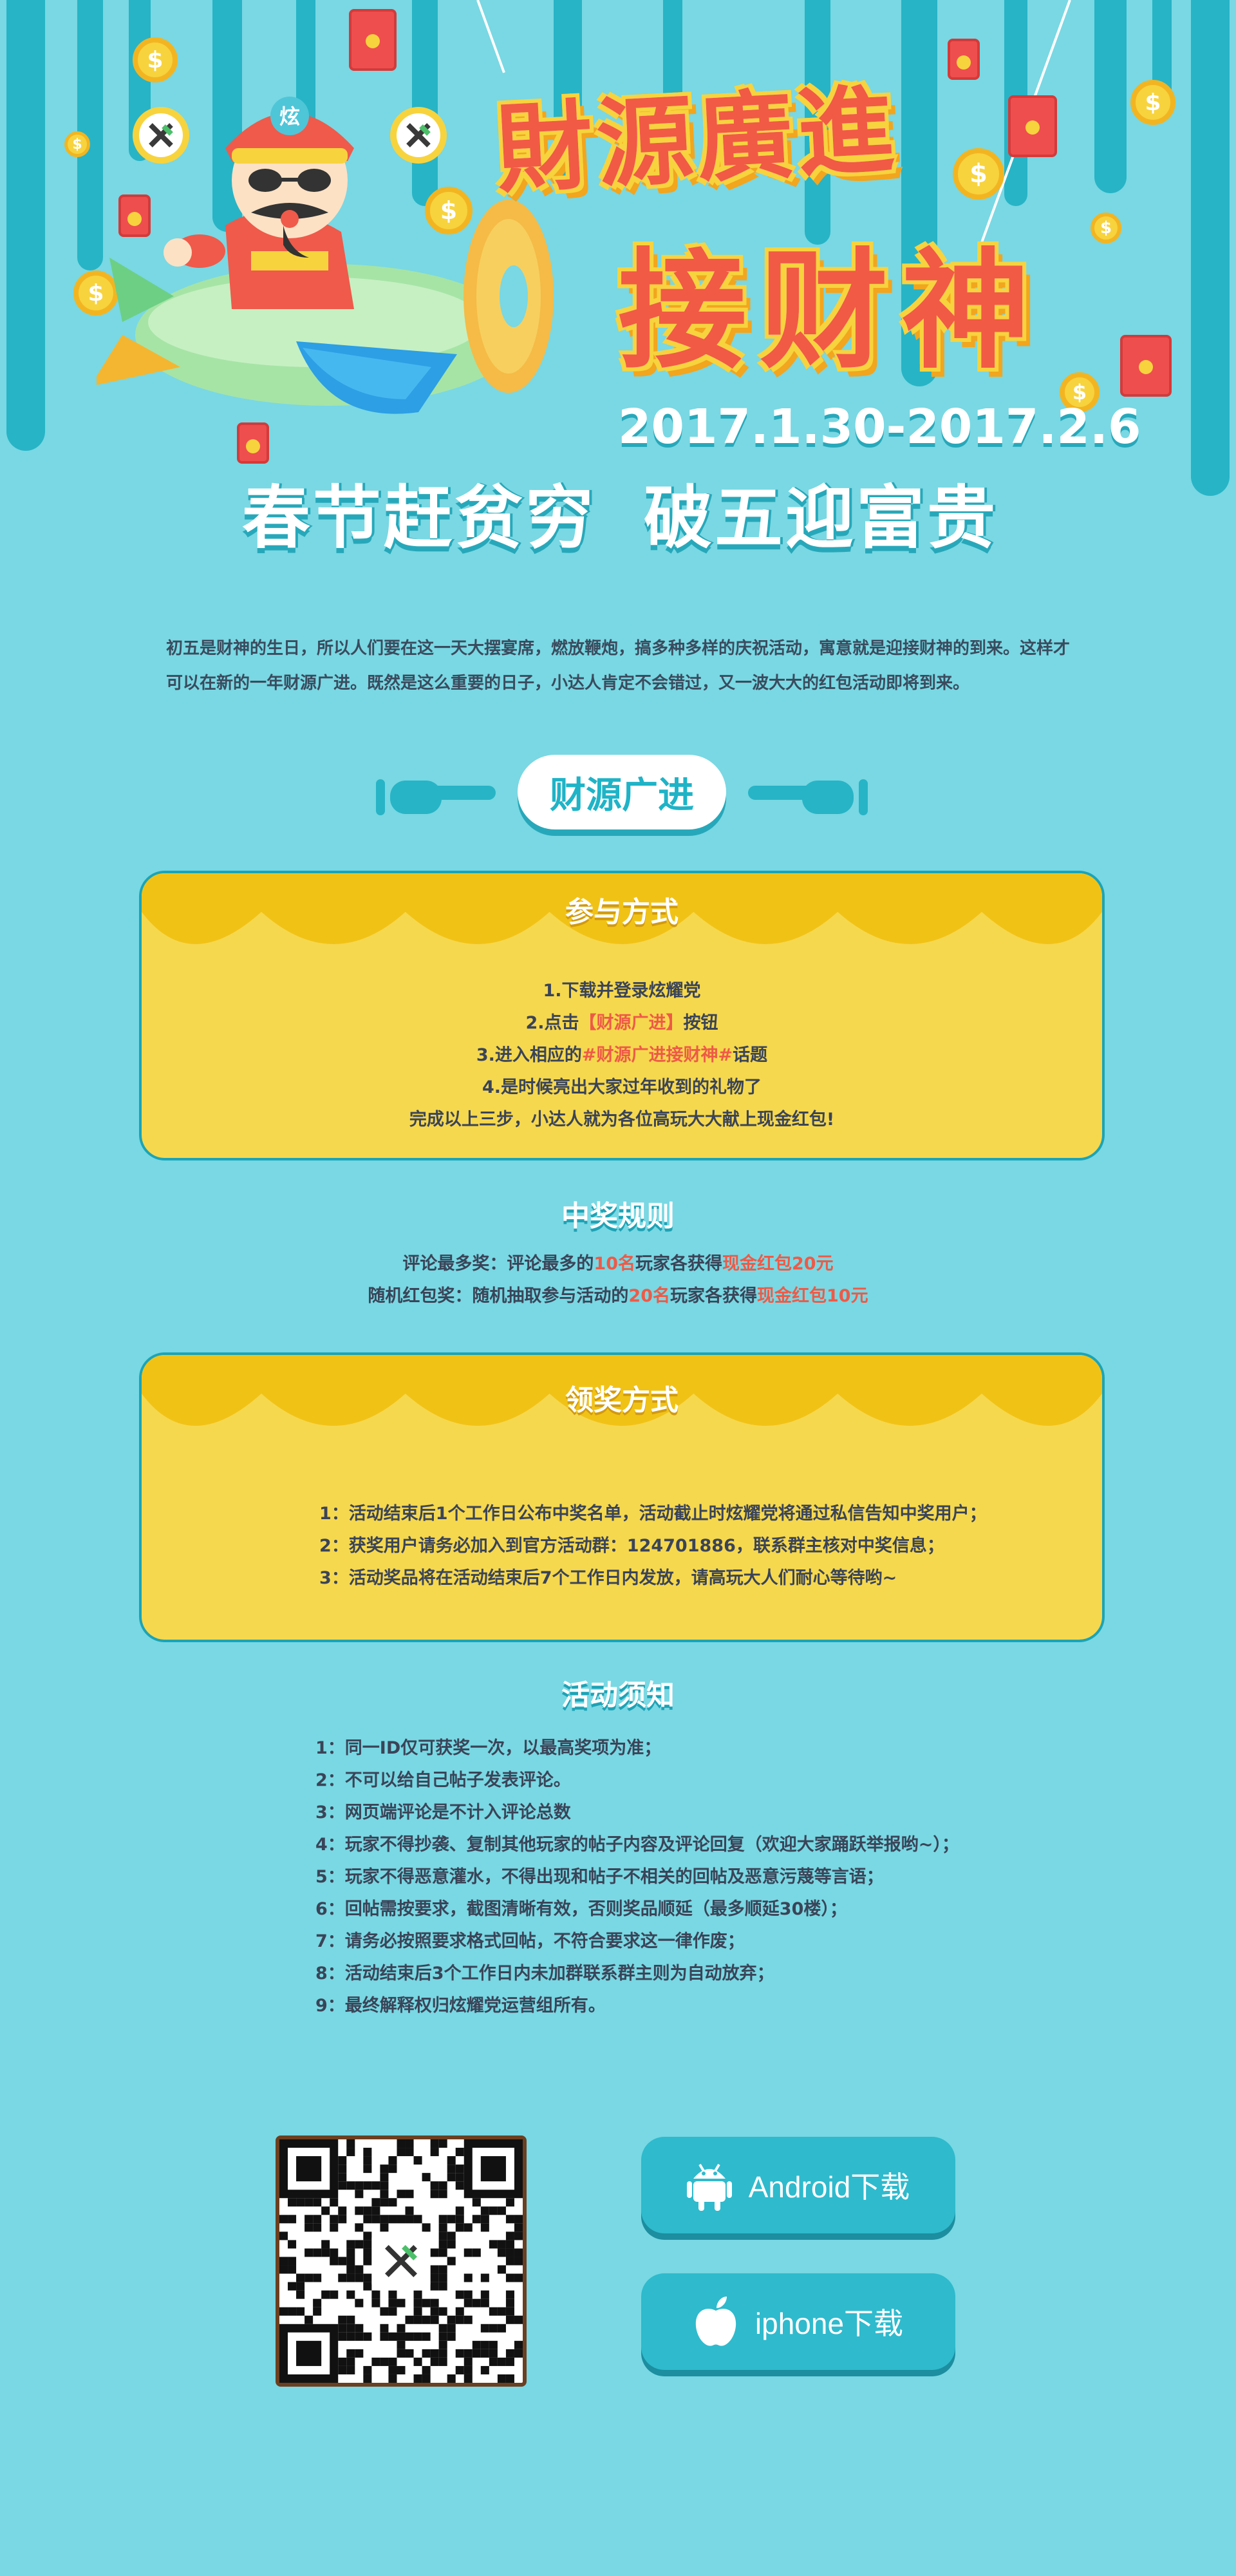 Image resolution: width=1236 pixels, height=2576 pixels. I want to click on notice-item: 7：请务必按照要求格式回帖，不符合要求这一律作废；, so click(530, 1941).